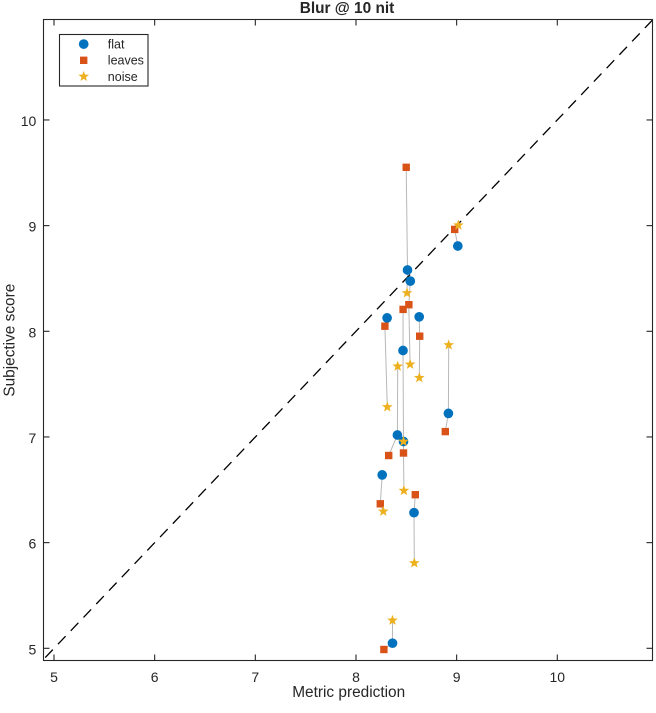 The width and height of the screenshot is (656, 713). Describe the element at coordinates (126, 61) in the screenshot. I see `svg-text: leaves` at that location.